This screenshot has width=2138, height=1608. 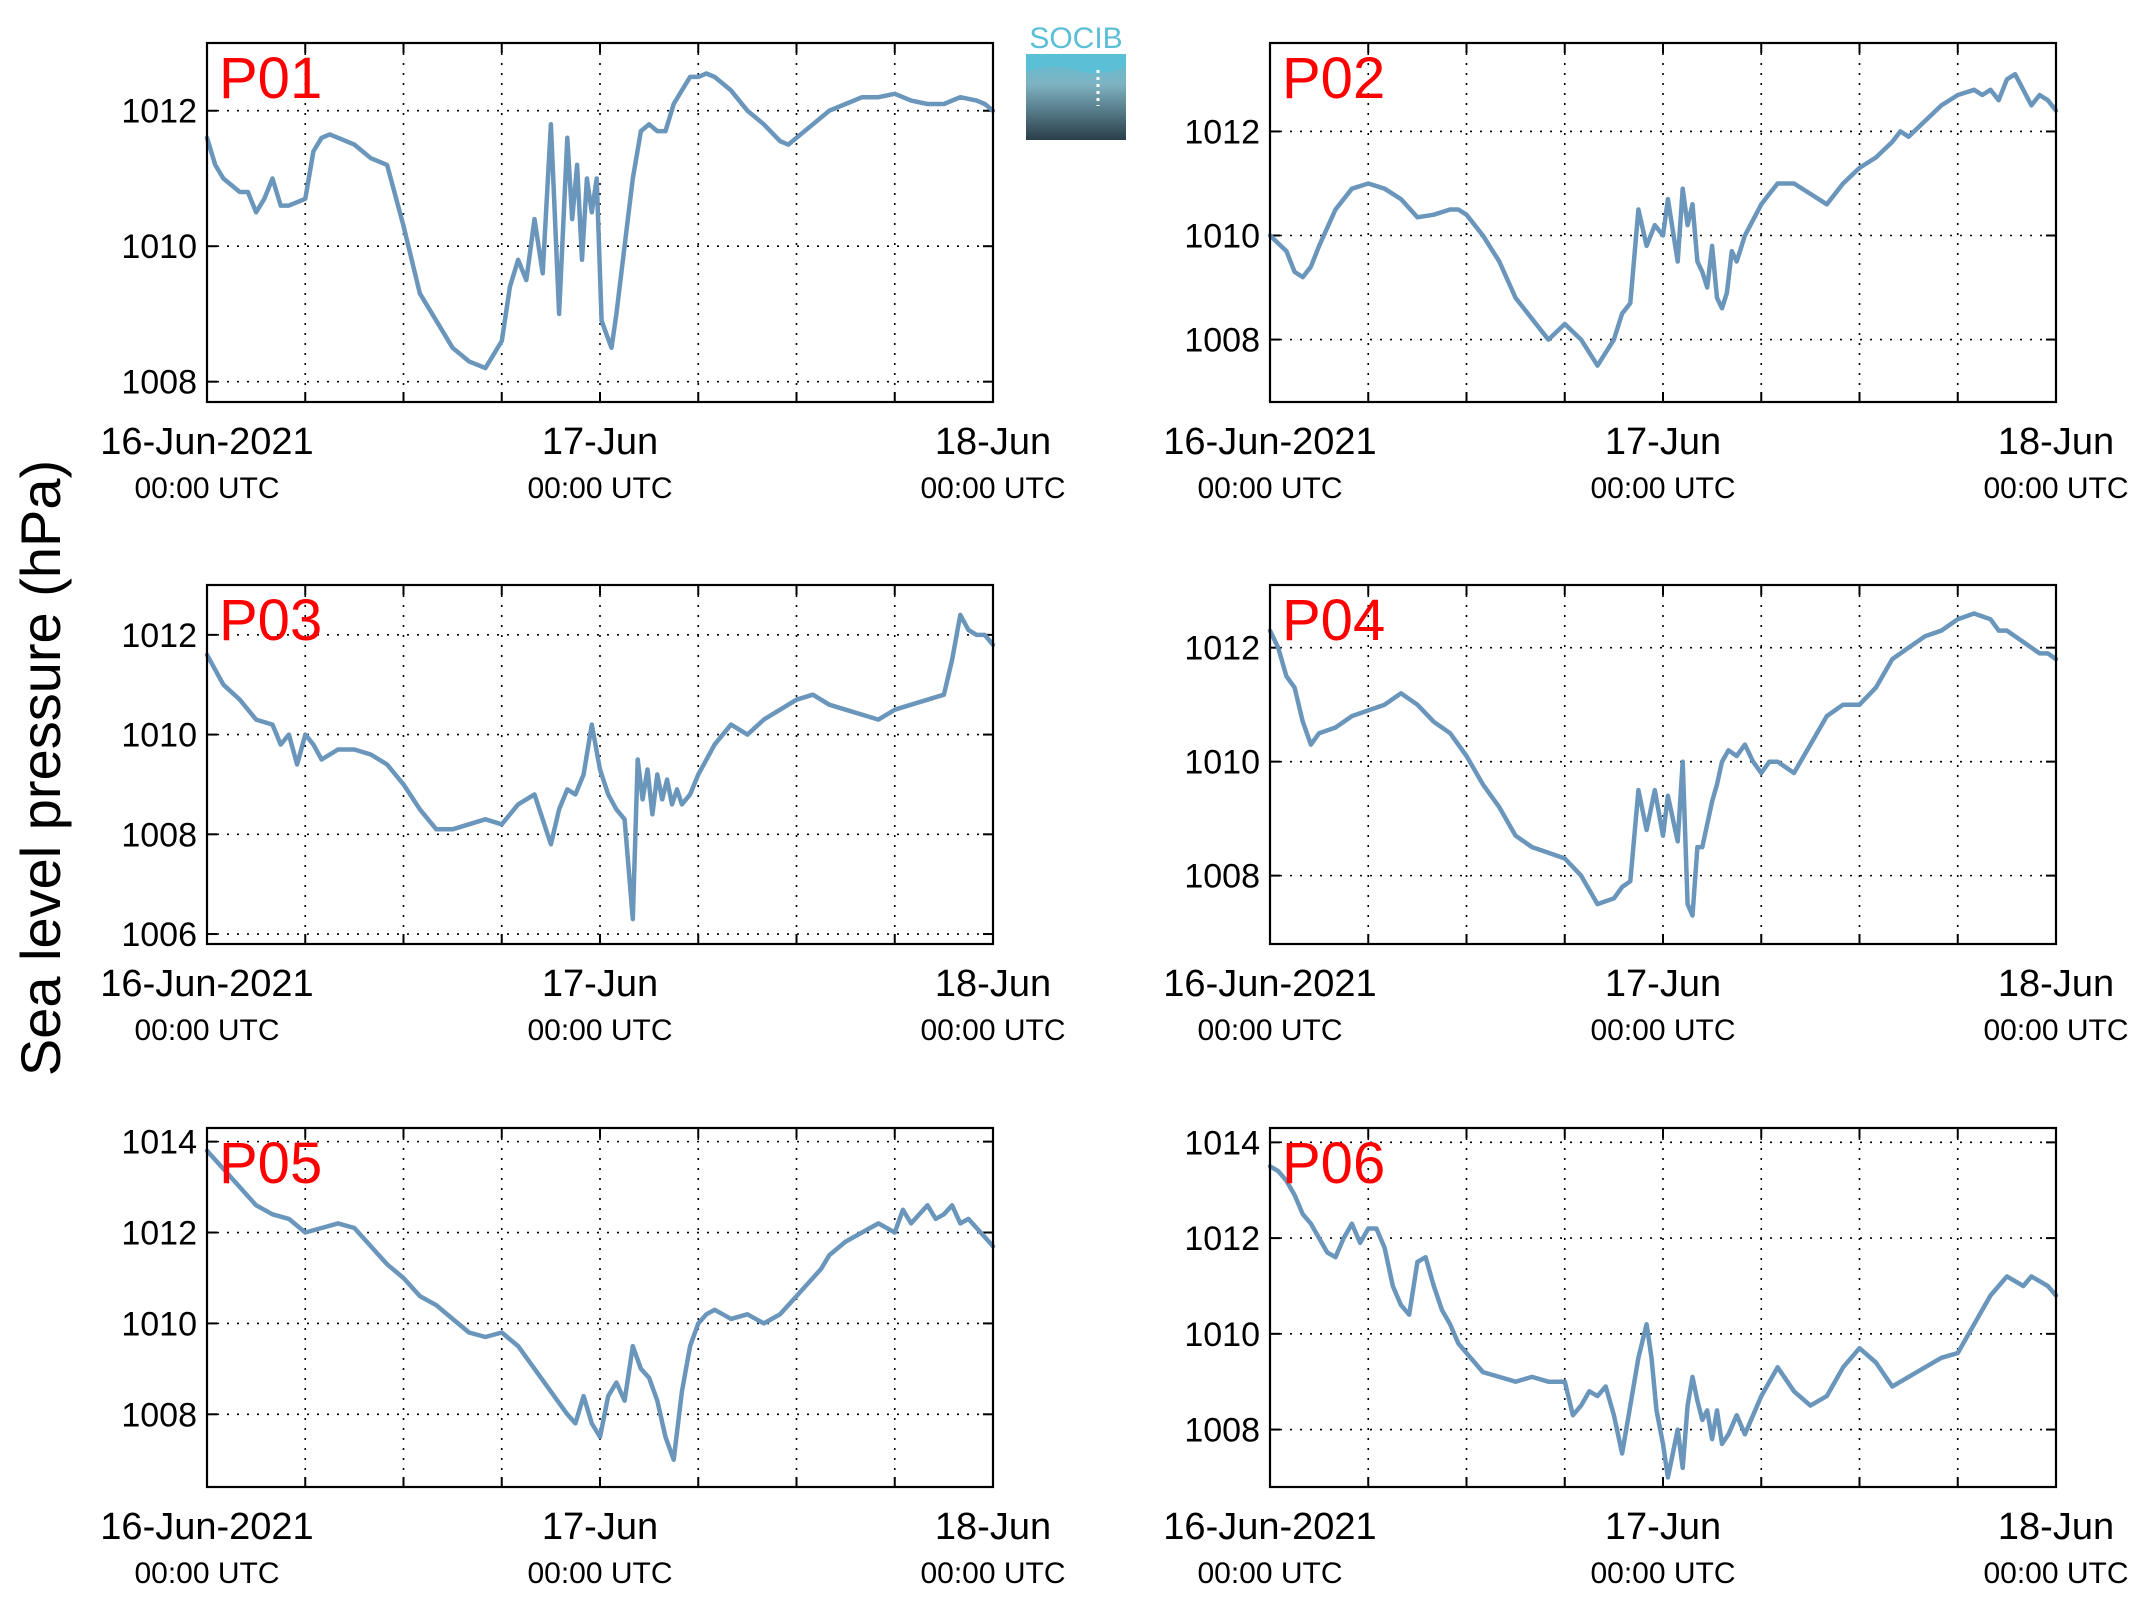 What do you see at coordinates (159, 935) in the screenshot?
I see `y-tick-label: 1006` at bounding box center [159, 935].